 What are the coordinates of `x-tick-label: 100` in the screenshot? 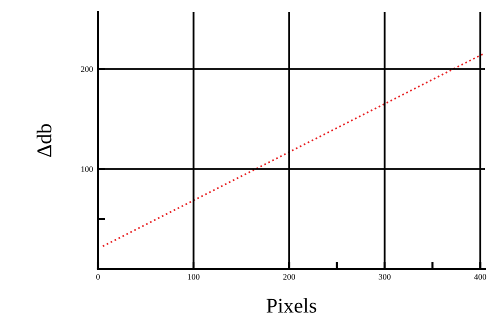 It's located at (194, 277).